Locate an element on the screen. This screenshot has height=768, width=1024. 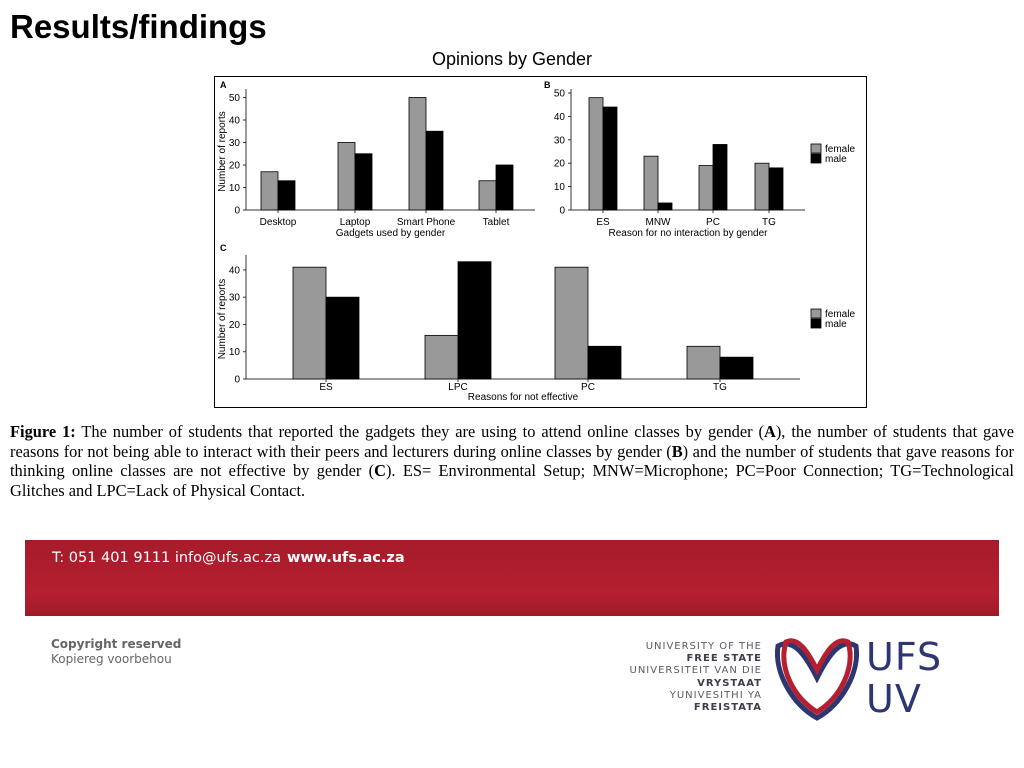
panel-label: C is located at coordinates (223, 248).